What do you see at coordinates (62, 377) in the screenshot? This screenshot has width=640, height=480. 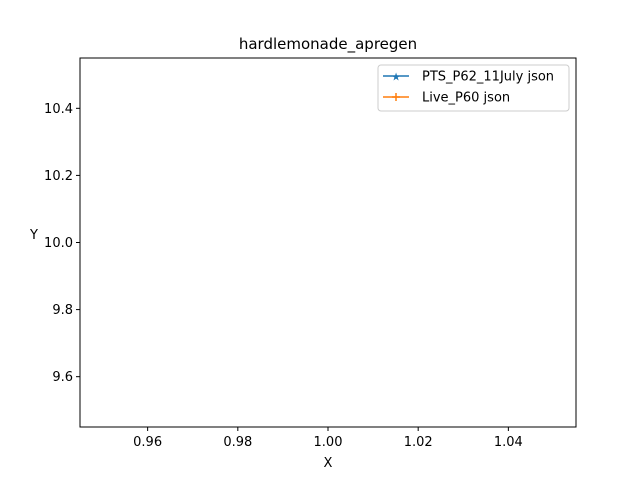 I see `y-tick-label: 9.6` at bounding box center [62, 377].